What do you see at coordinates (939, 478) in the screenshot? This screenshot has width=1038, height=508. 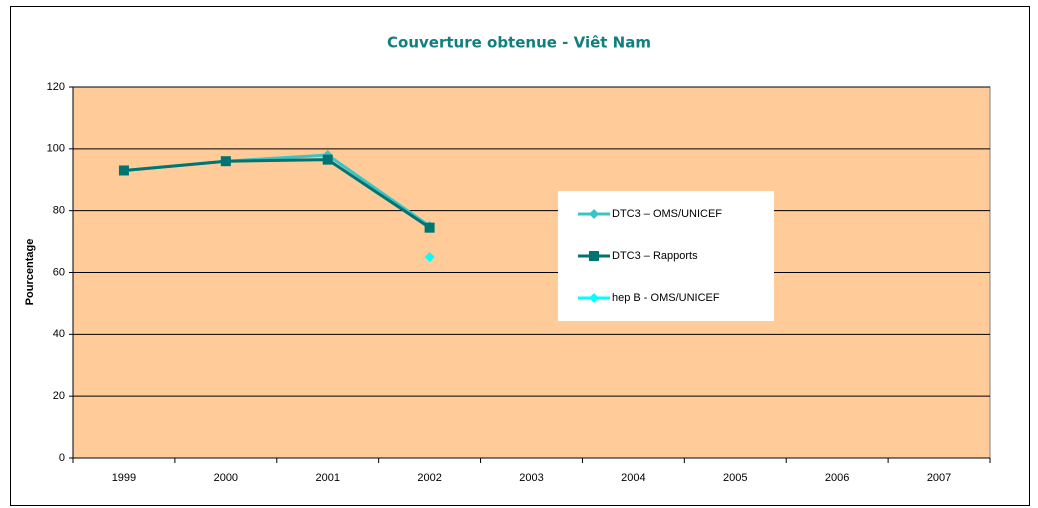 I see `x-tick-label: 2007` at bounding box center [939, 478].